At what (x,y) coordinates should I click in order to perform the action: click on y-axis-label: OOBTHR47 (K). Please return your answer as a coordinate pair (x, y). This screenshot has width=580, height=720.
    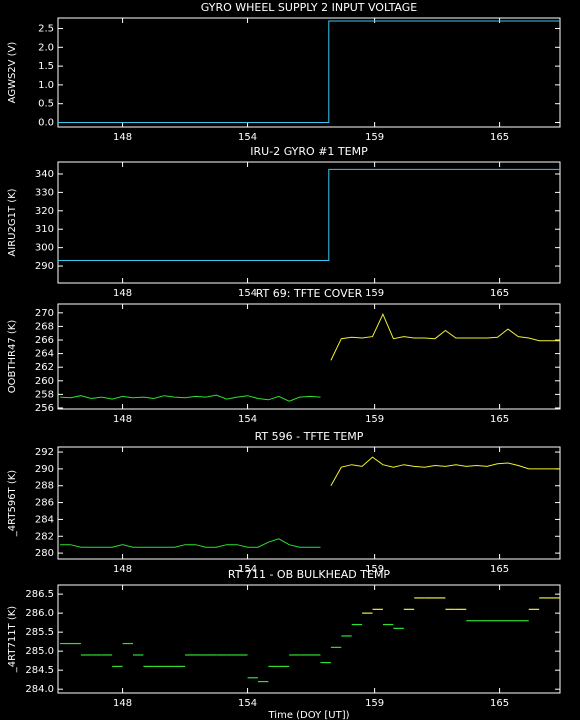
    Looking at the image, I should click on (12, 357).